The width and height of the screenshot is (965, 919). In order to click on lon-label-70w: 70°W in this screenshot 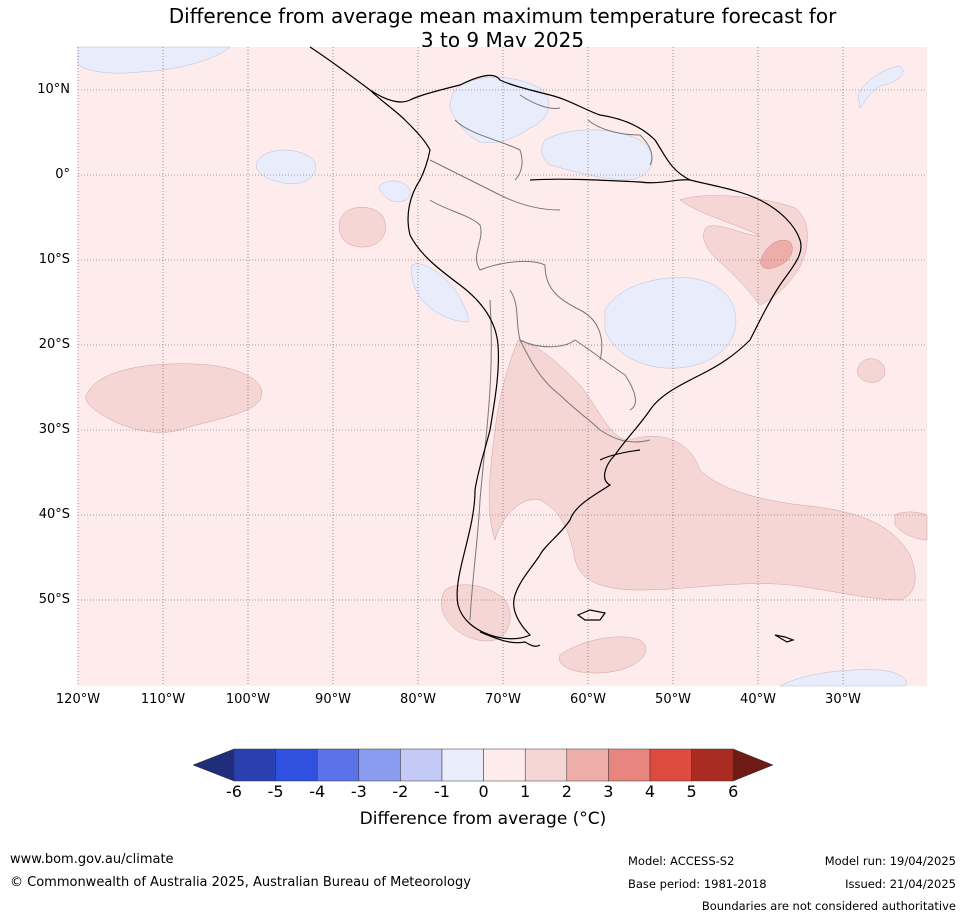, I will do `click(503, 699)`.